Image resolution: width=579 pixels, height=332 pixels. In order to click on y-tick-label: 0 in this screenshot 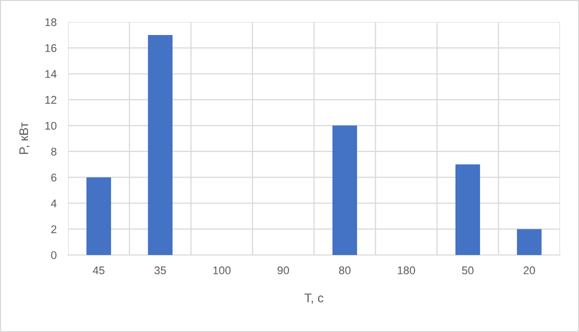, I will do `click(53, 255)`.